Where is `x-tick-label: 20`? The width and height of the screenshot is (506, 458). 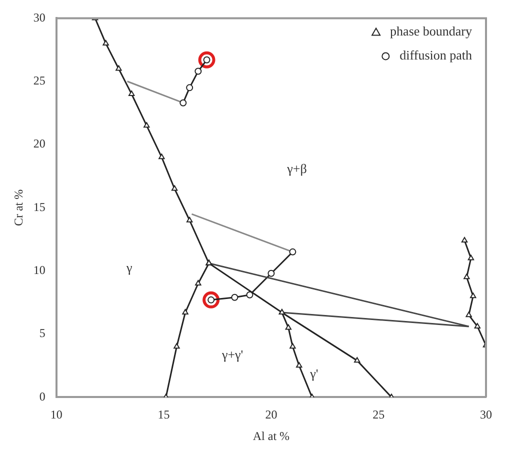
x-tick-label: 20 is located at coordinates (271, 415).